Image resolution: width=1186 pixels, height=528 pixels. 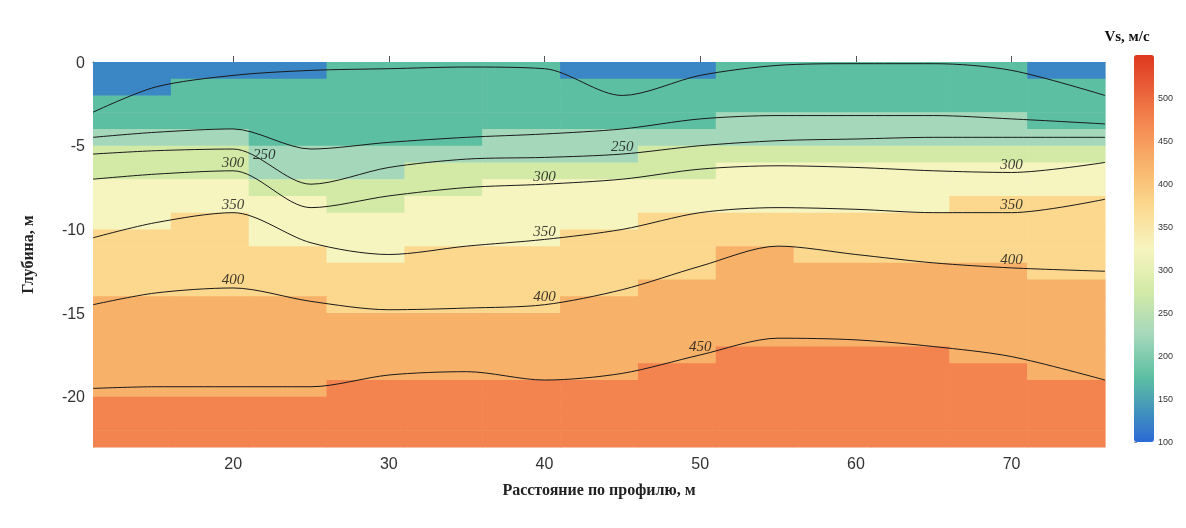 I want to click on x-tick-label: 60, so click(x=855, y=463).